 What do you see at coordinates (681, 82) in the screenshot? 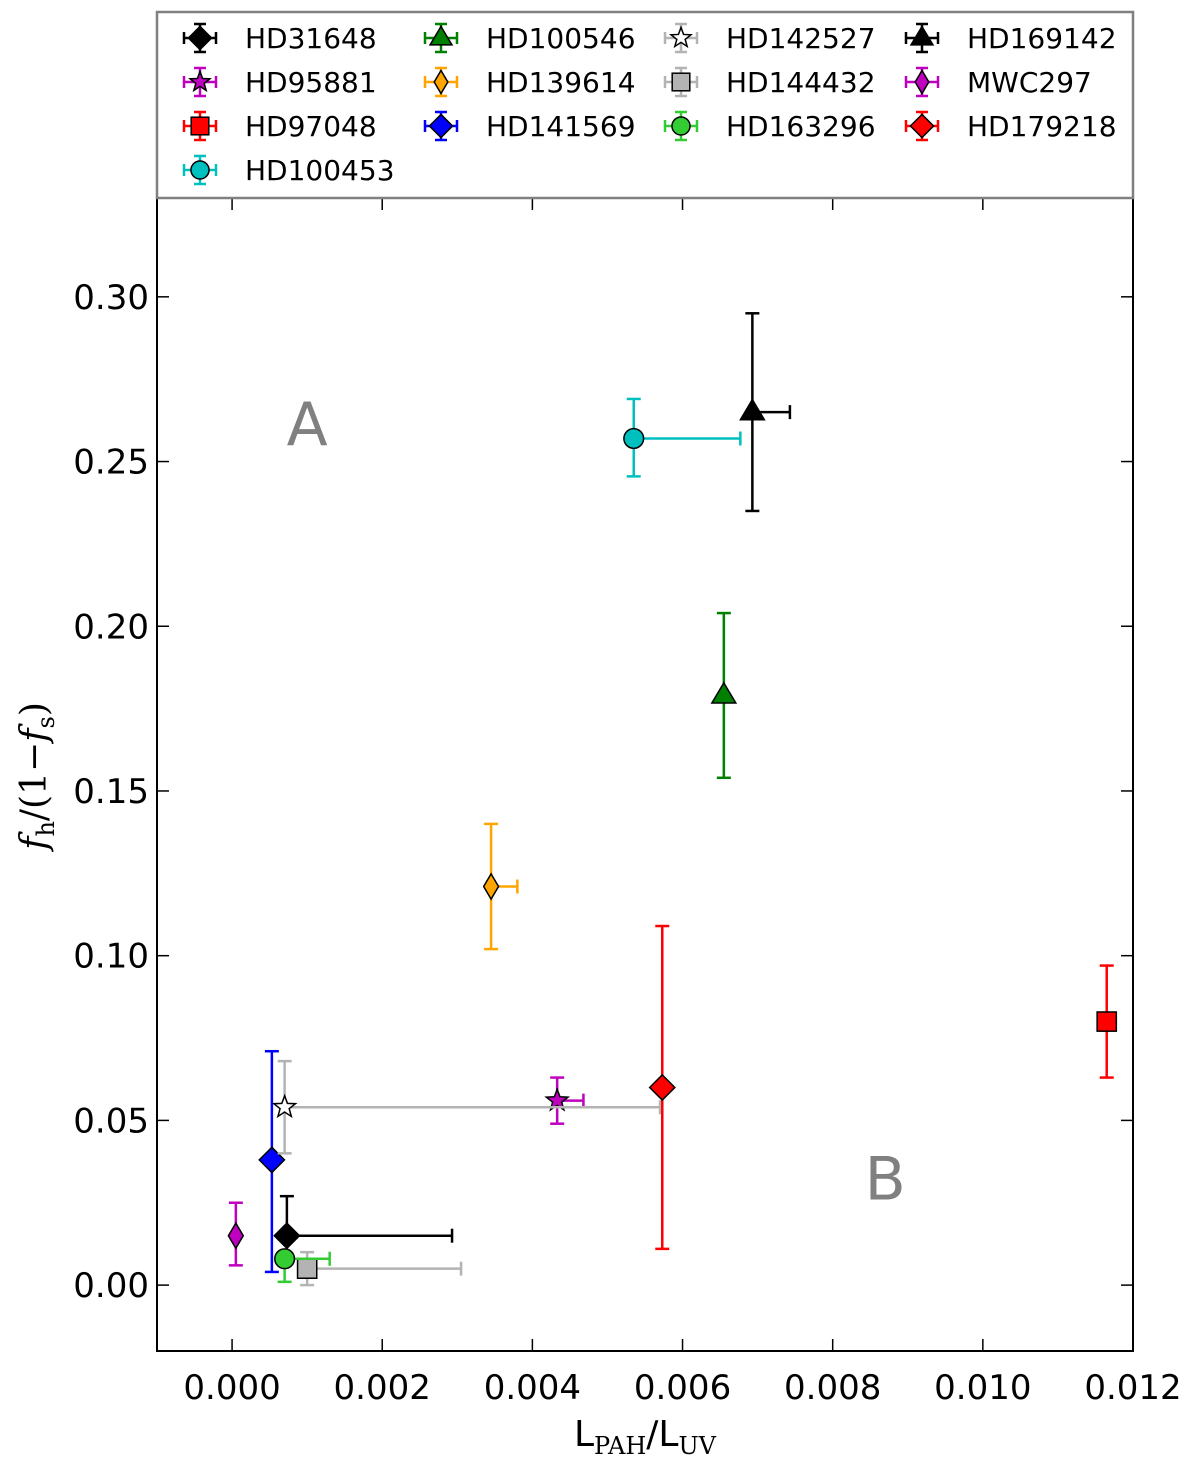
I see `legend-marker-hd144432` at bounding box center [681, 82].